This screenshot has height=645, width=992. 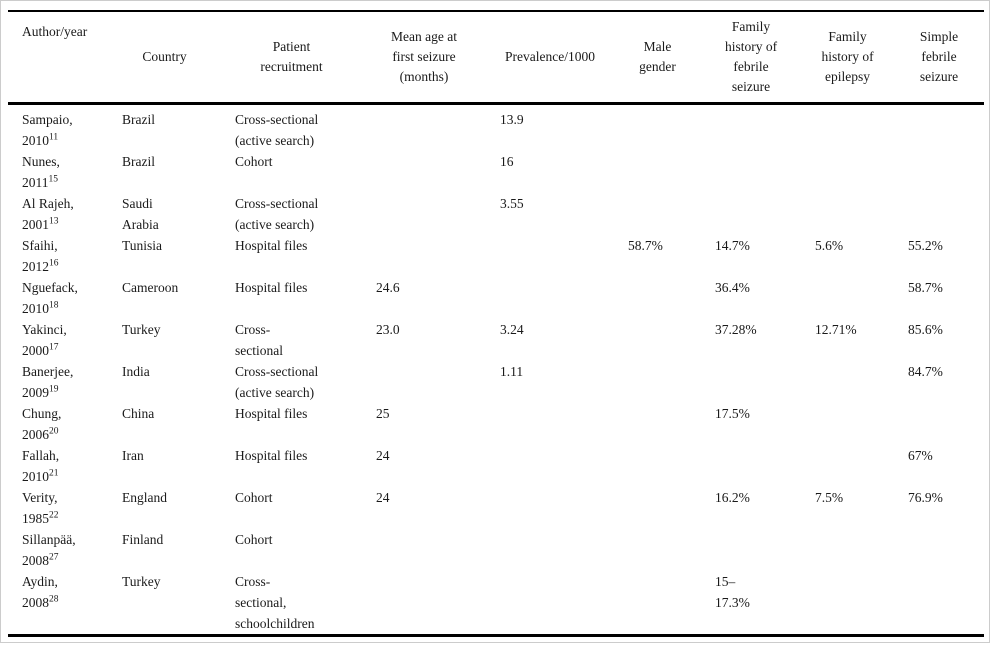 I want to click on cell-mean_age: 23.0, so click(x=388, y=329).